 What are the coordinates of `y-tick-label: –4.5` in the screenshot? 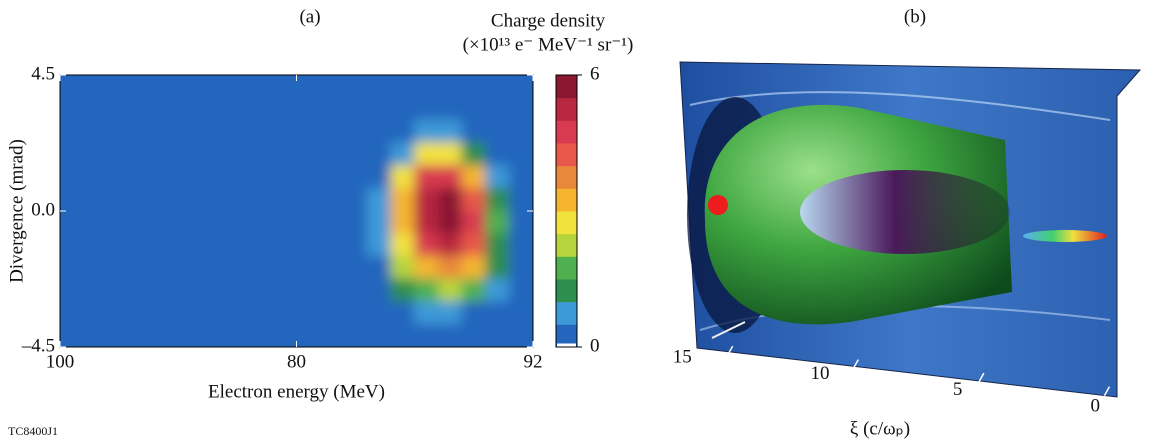 It's located at (38, 345).